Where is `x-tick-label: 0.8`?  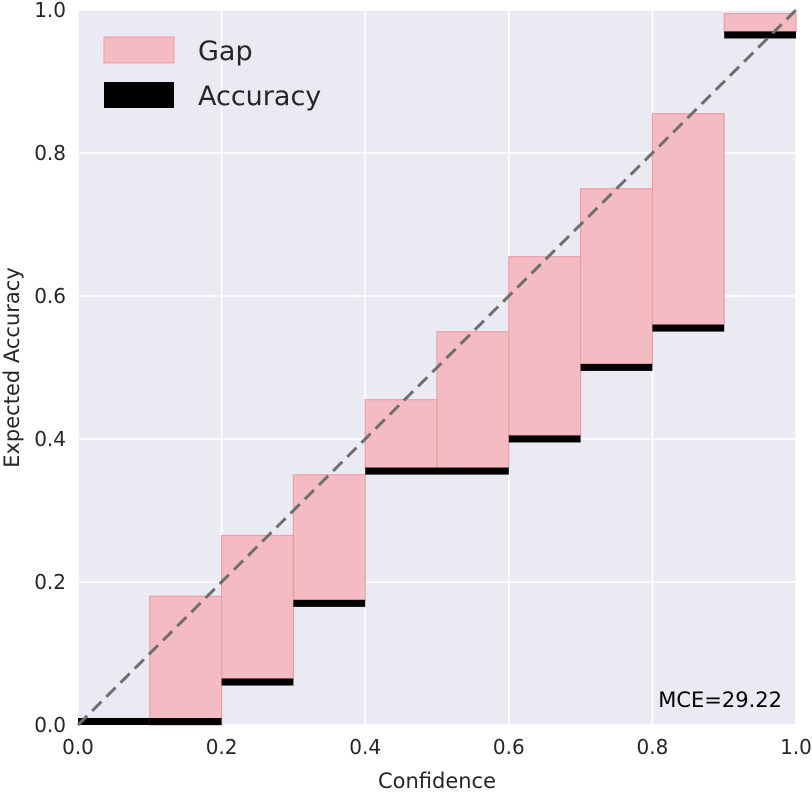
x-tick-label: 0.8 is located at coordinates (652, 747).